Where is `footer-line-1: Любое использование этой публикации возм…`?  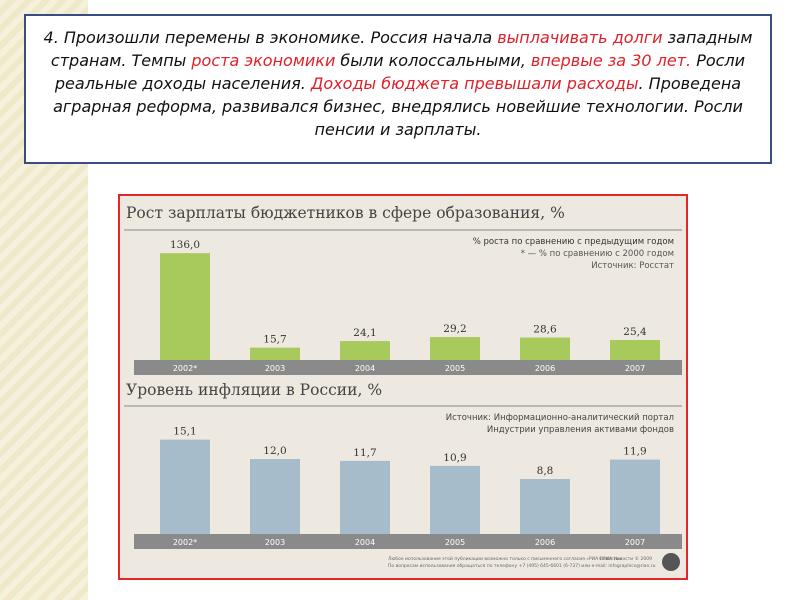 footer-line-1: Любое использование этой публикации возм… is located at coordinates (505, 558).